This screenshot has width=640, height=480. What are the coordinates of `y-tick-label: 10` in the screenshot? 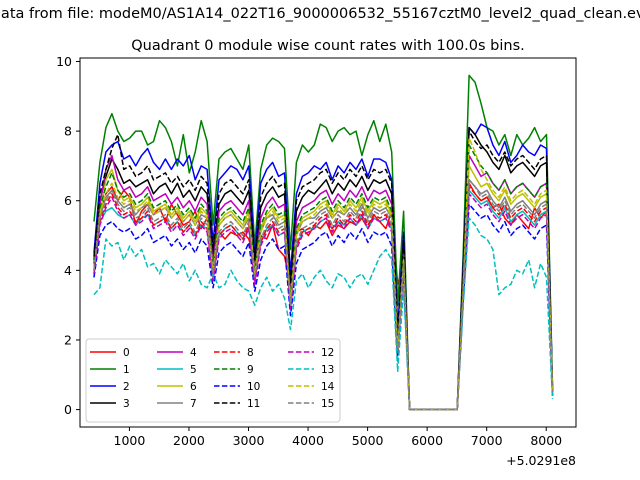 It's located at (64, 61).